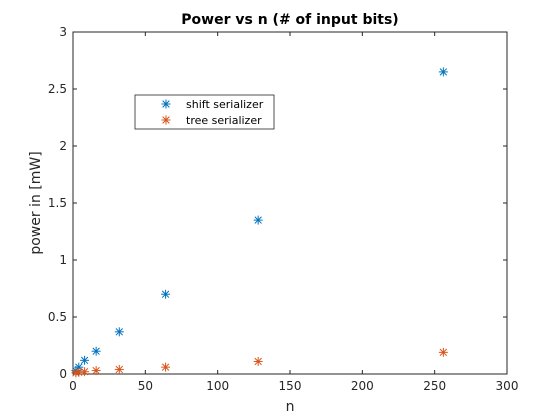 The width and height of the screenshot is (560, 420). What do you see at coordinates (145, 386) in the screenshot?
I see `x-tick-label: 50` at bounding box center [145, 386].